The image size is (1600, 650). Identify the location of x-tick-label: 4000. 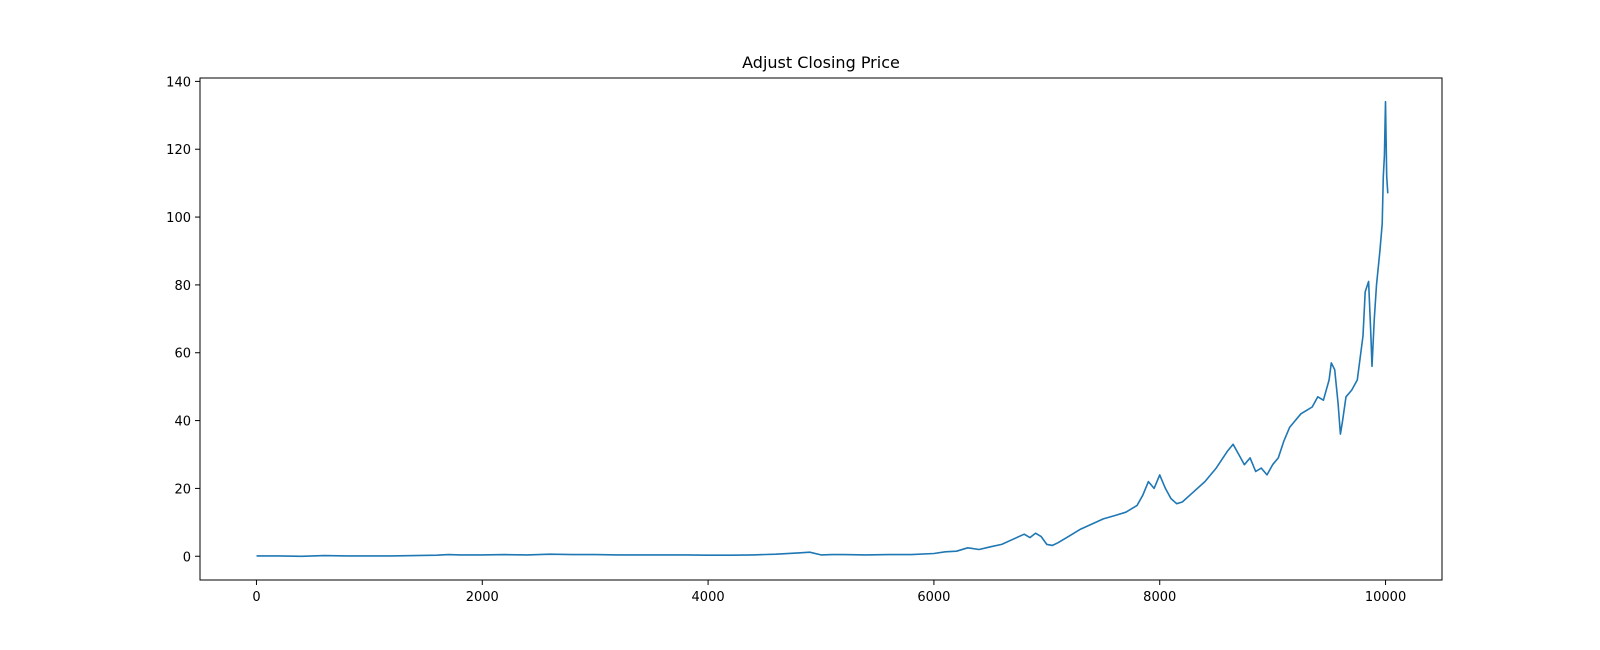
(708, 597).